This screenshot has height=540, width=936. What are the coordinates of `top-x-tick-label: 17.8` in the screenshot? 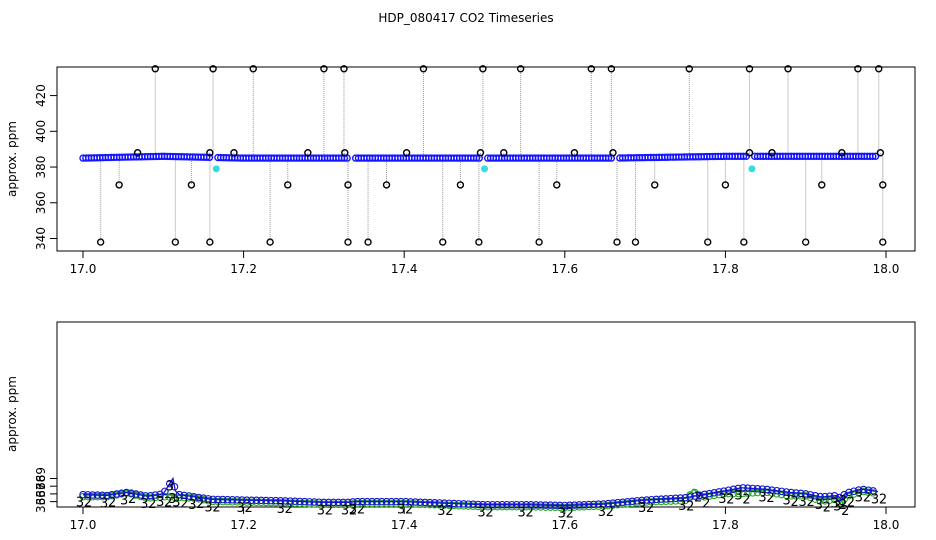 It's located at (725, 269).